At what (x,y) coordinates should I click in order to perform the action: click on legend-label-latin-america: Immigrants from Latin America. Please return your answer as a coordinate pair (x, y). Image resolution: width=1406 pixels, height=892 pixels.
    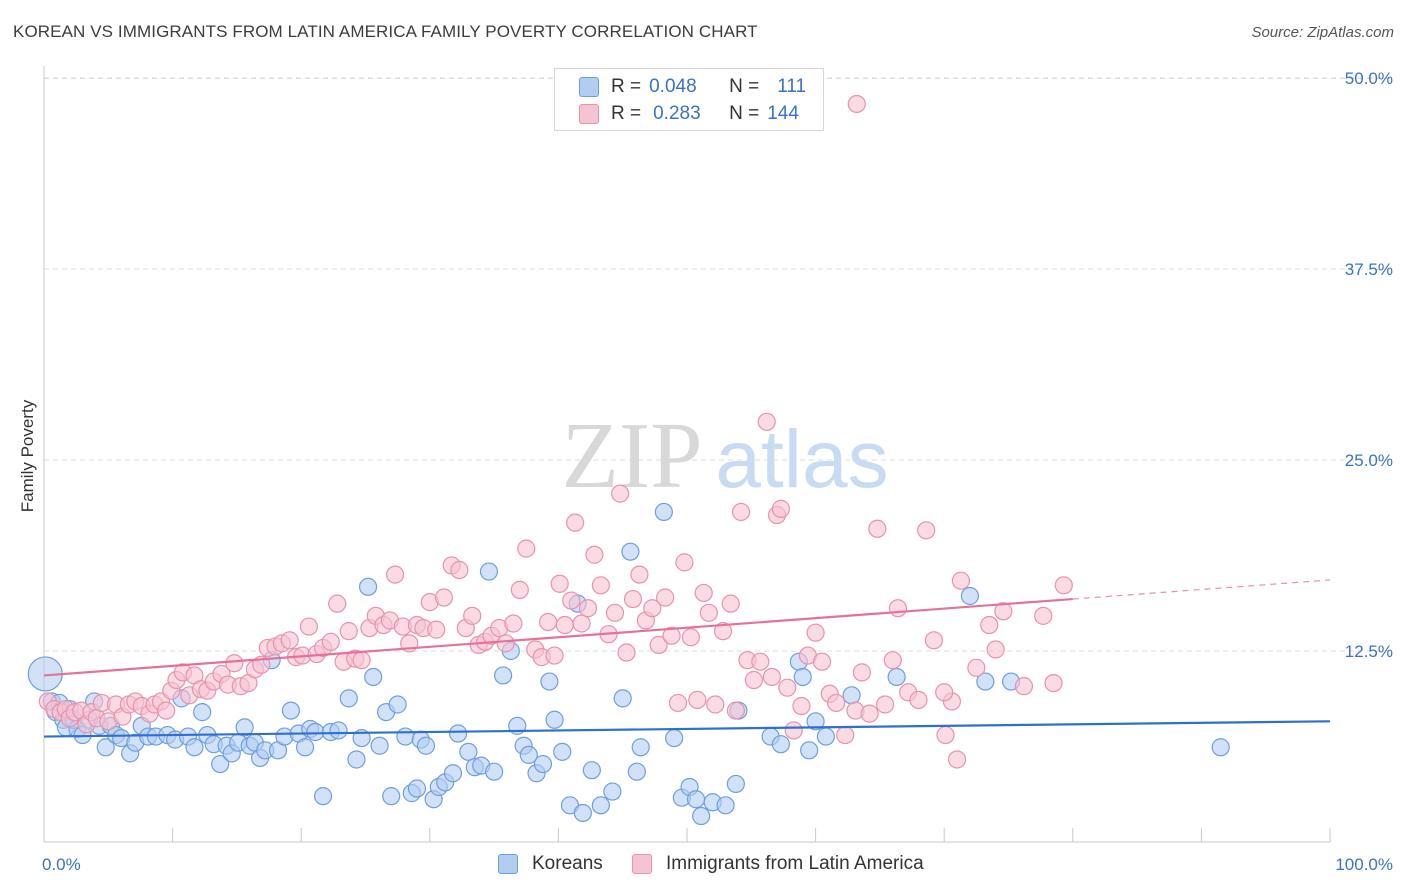
    Looking at the image, I should click on (795, 863).